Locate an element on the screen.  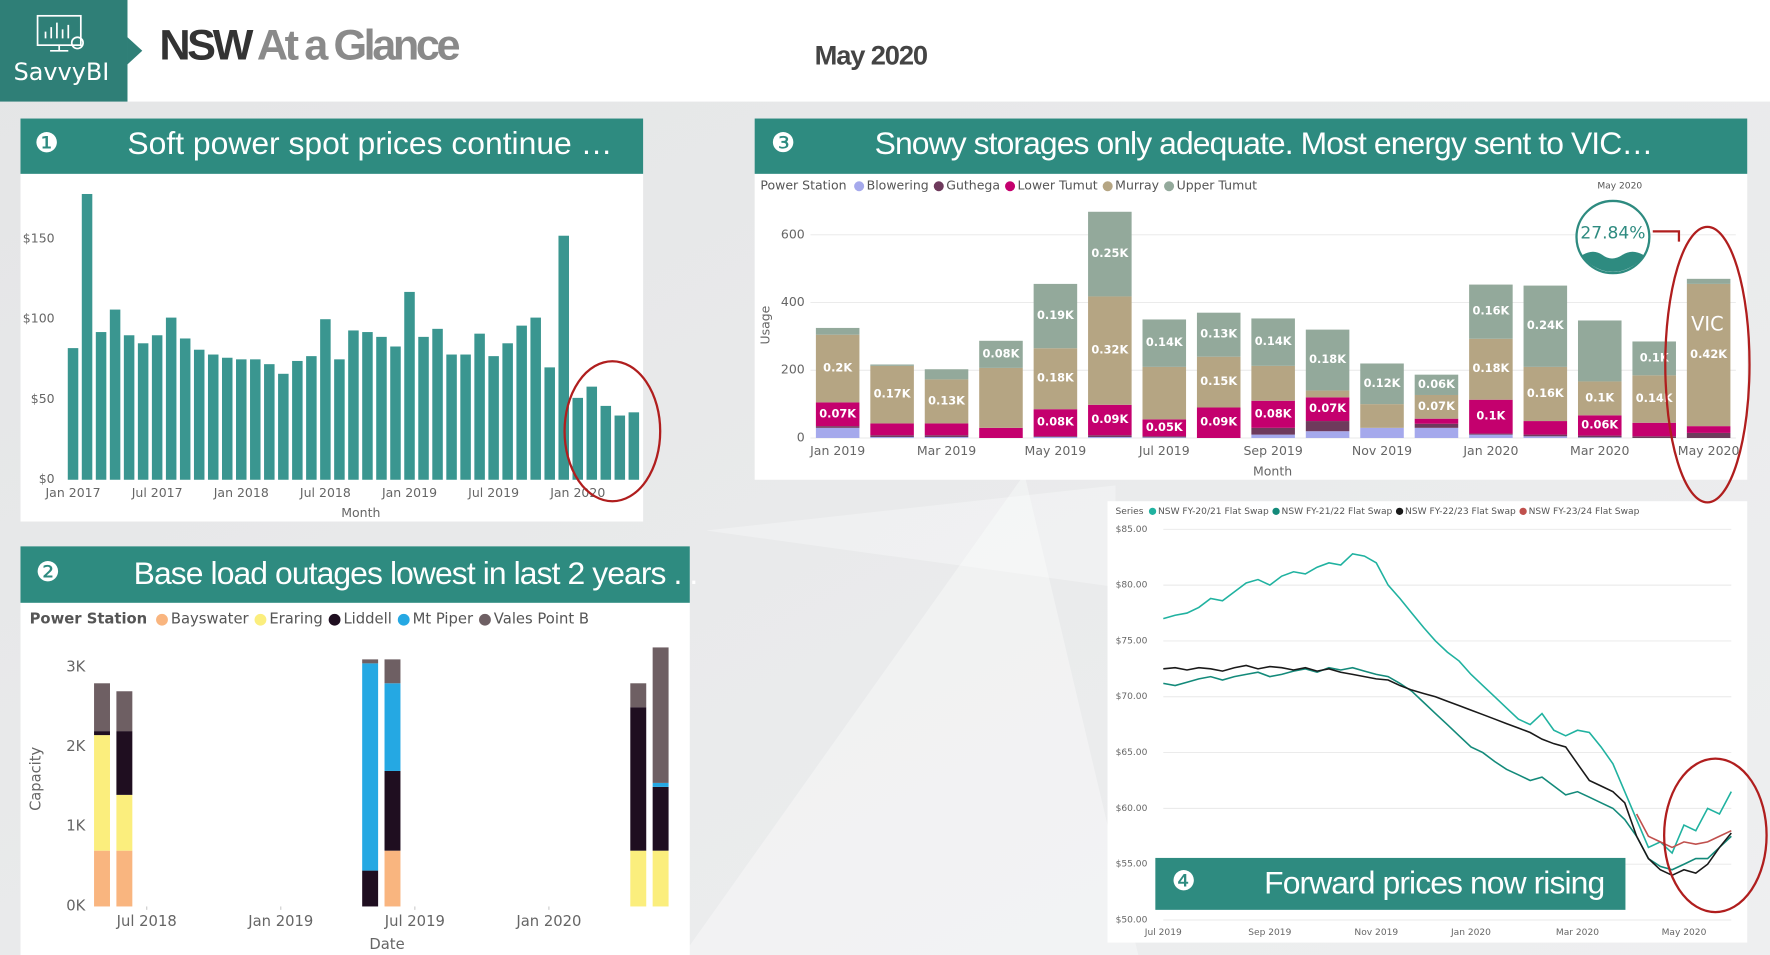
data-label: 0.18K is located at coordinates (1056, 378).